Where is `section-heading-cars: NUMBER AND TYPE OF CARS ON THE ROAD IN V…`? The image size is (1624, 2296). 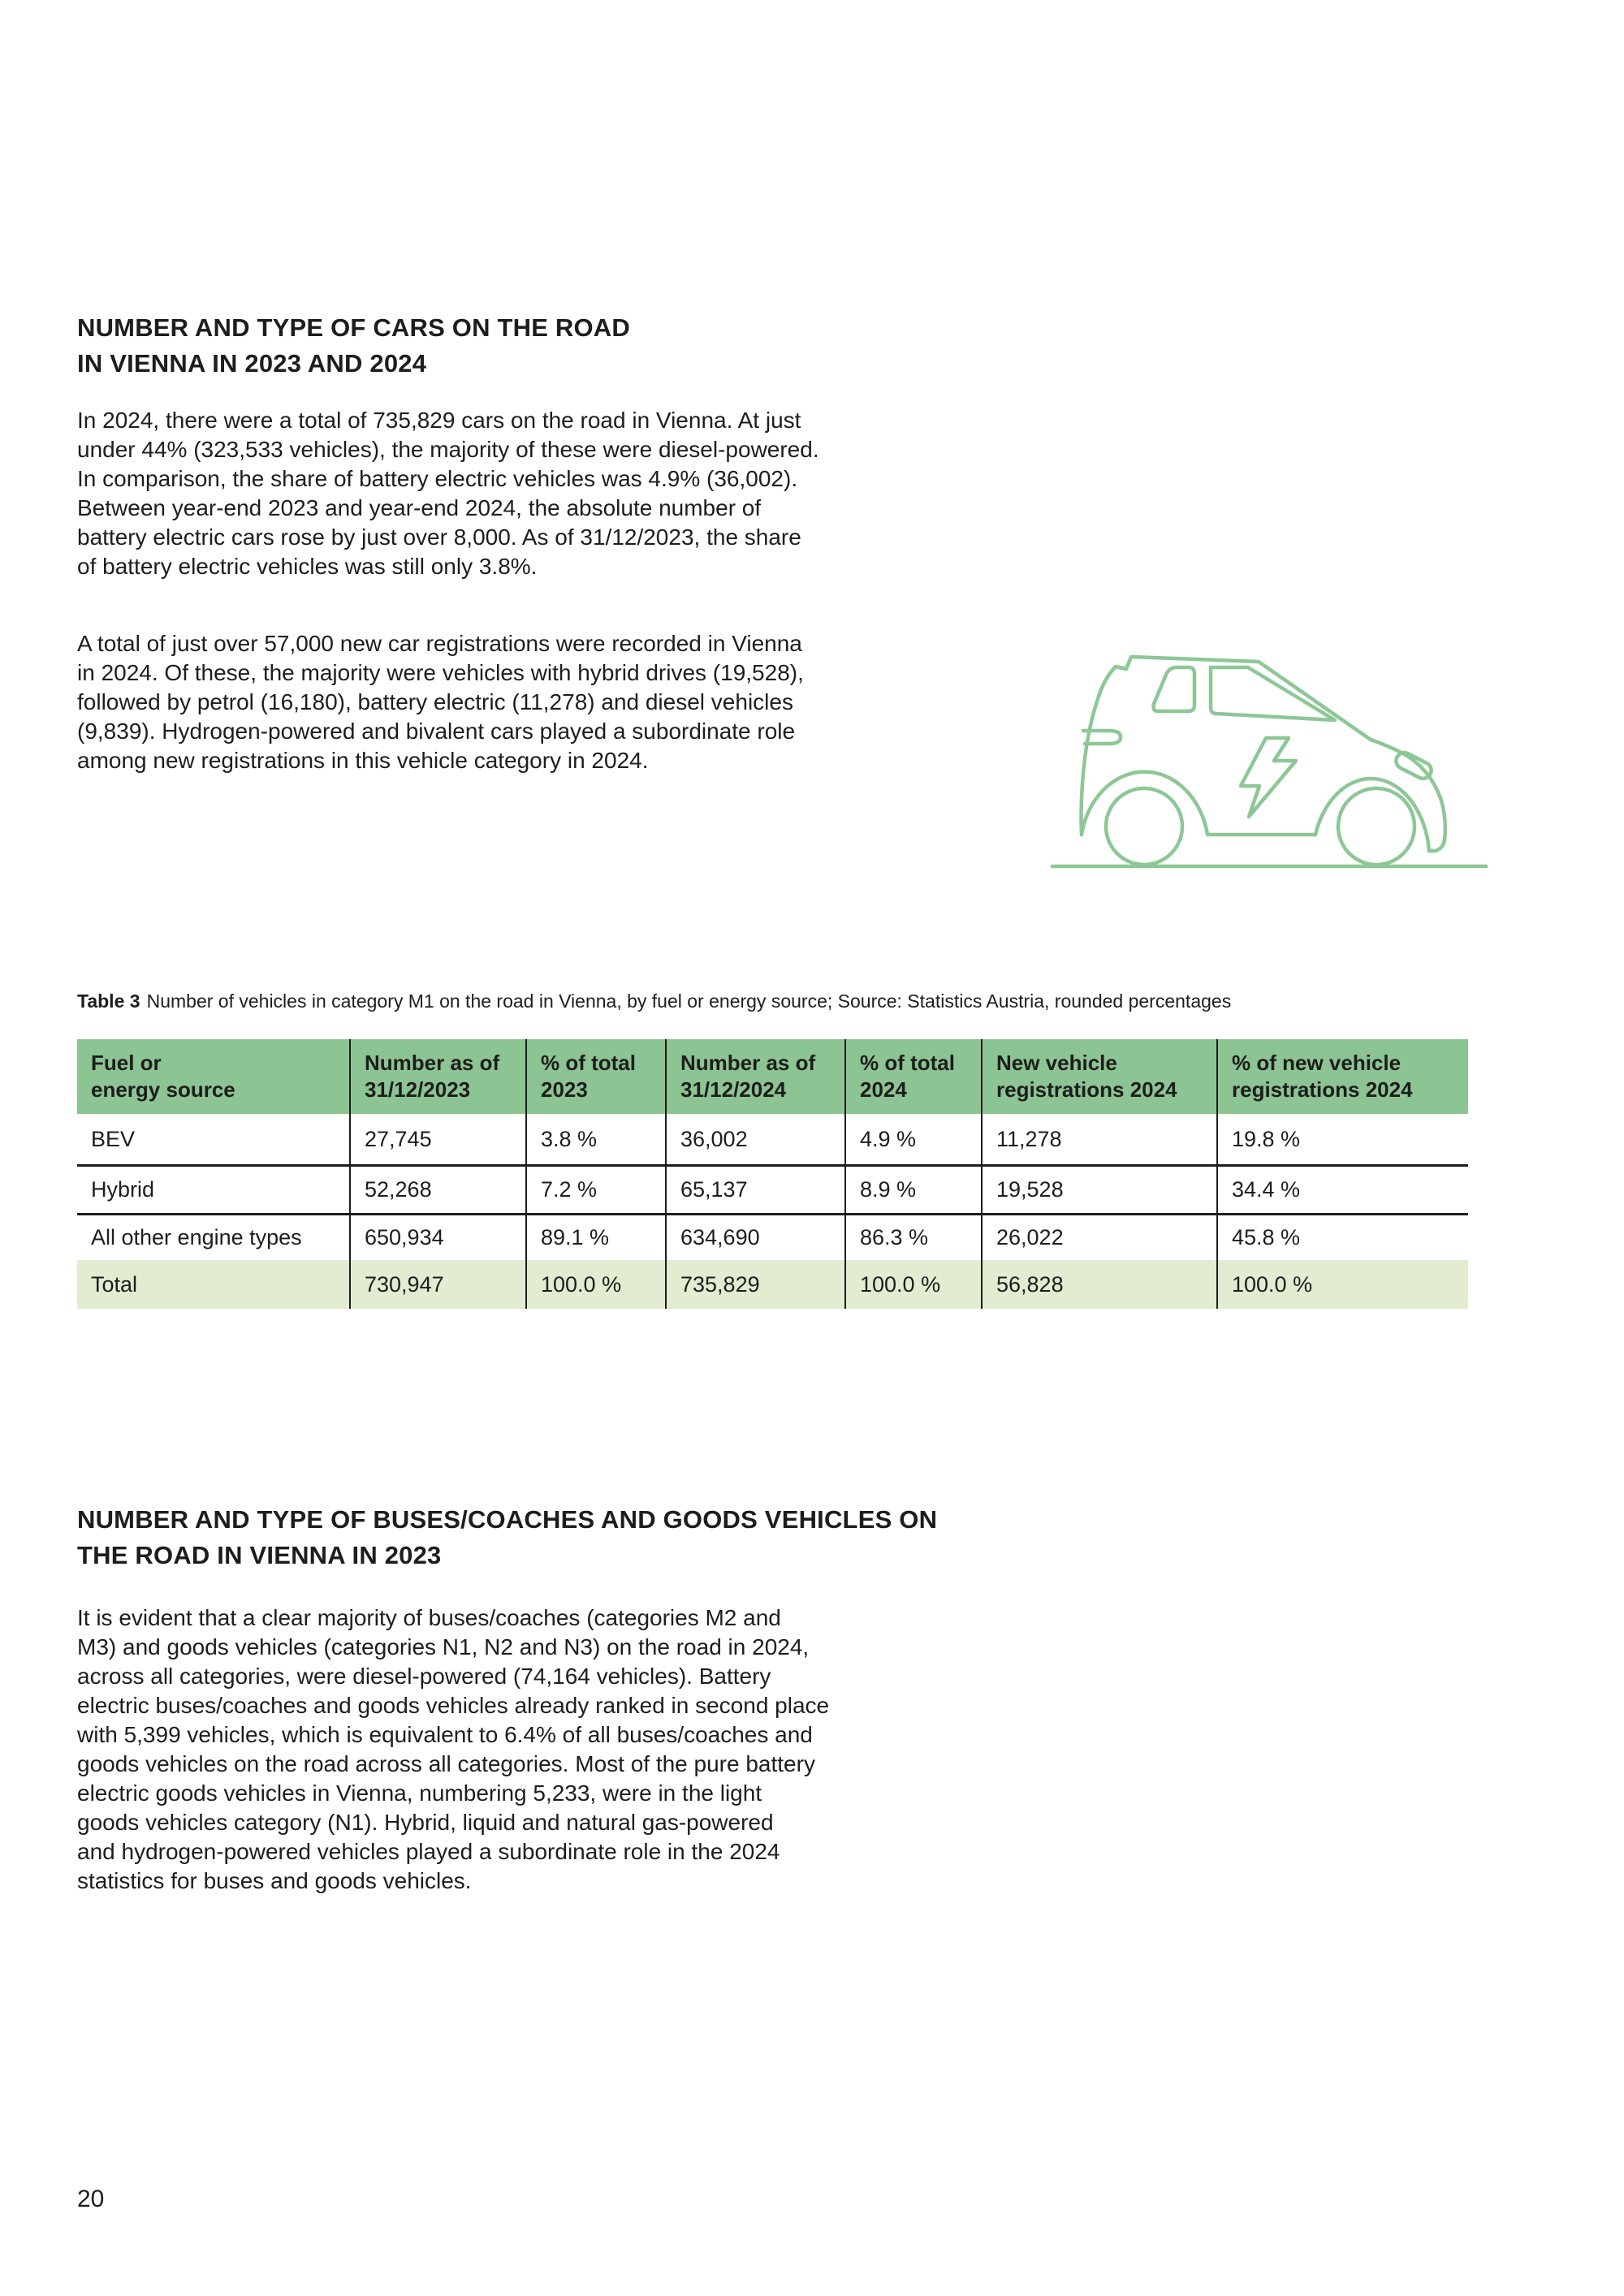 section-heading-cars: NUMBER AND TYPE OF CARS ON THE ROAD IN V… is located at coordinates (354, 346).